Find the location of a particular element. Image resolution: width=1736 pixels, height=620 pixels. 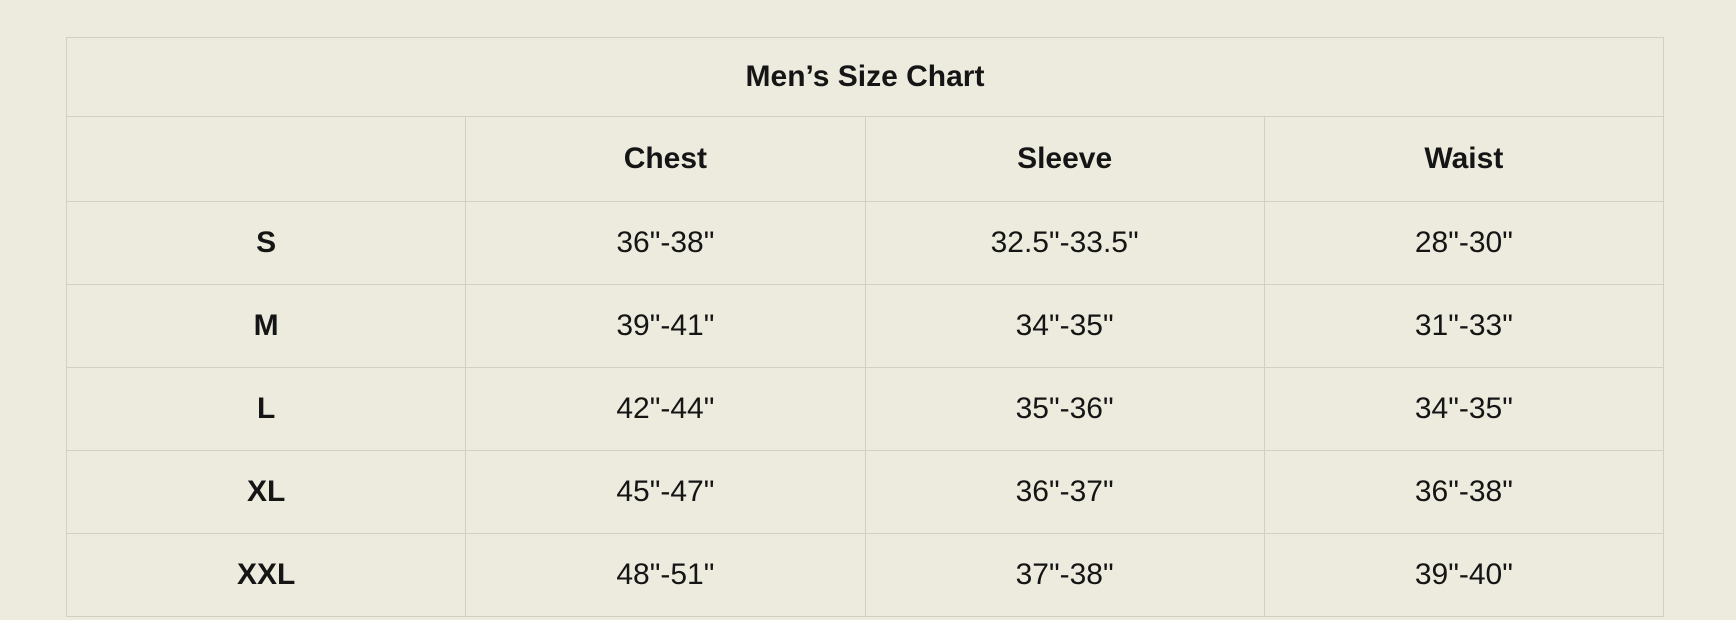

column-header-sleeve: Sleeve is located at coordinates (1064, 159).